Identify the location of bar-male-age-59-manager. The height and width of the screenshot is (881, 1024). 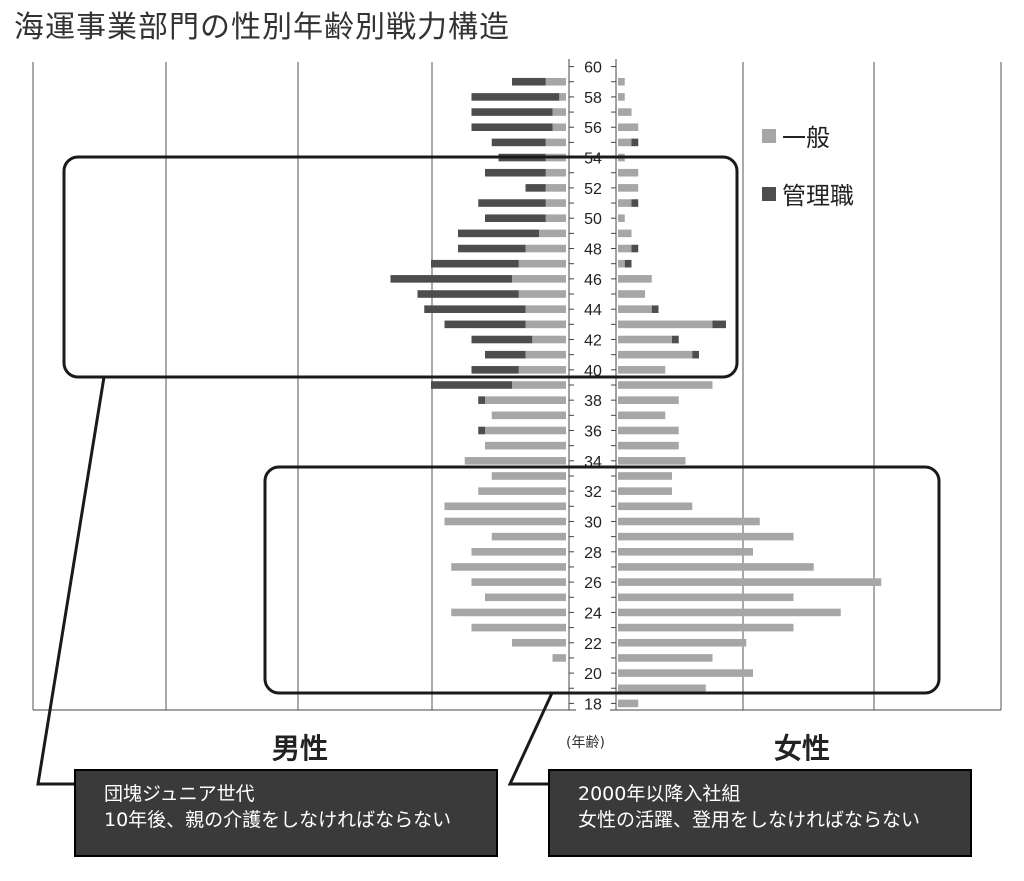
(529, 81).